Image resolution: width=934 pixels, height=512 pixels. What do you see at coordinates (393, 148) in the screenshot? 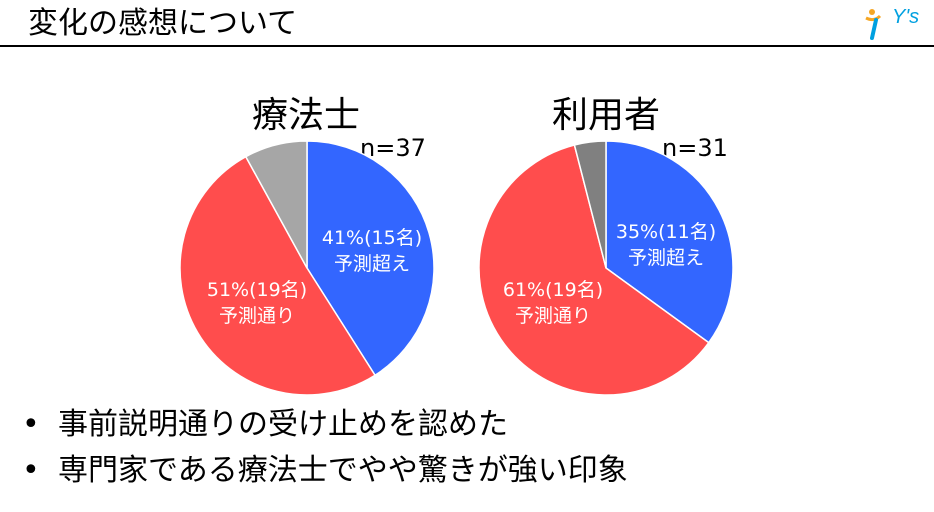
I see `pie-1-n-label: n=37` at bounding box center [393, 148].